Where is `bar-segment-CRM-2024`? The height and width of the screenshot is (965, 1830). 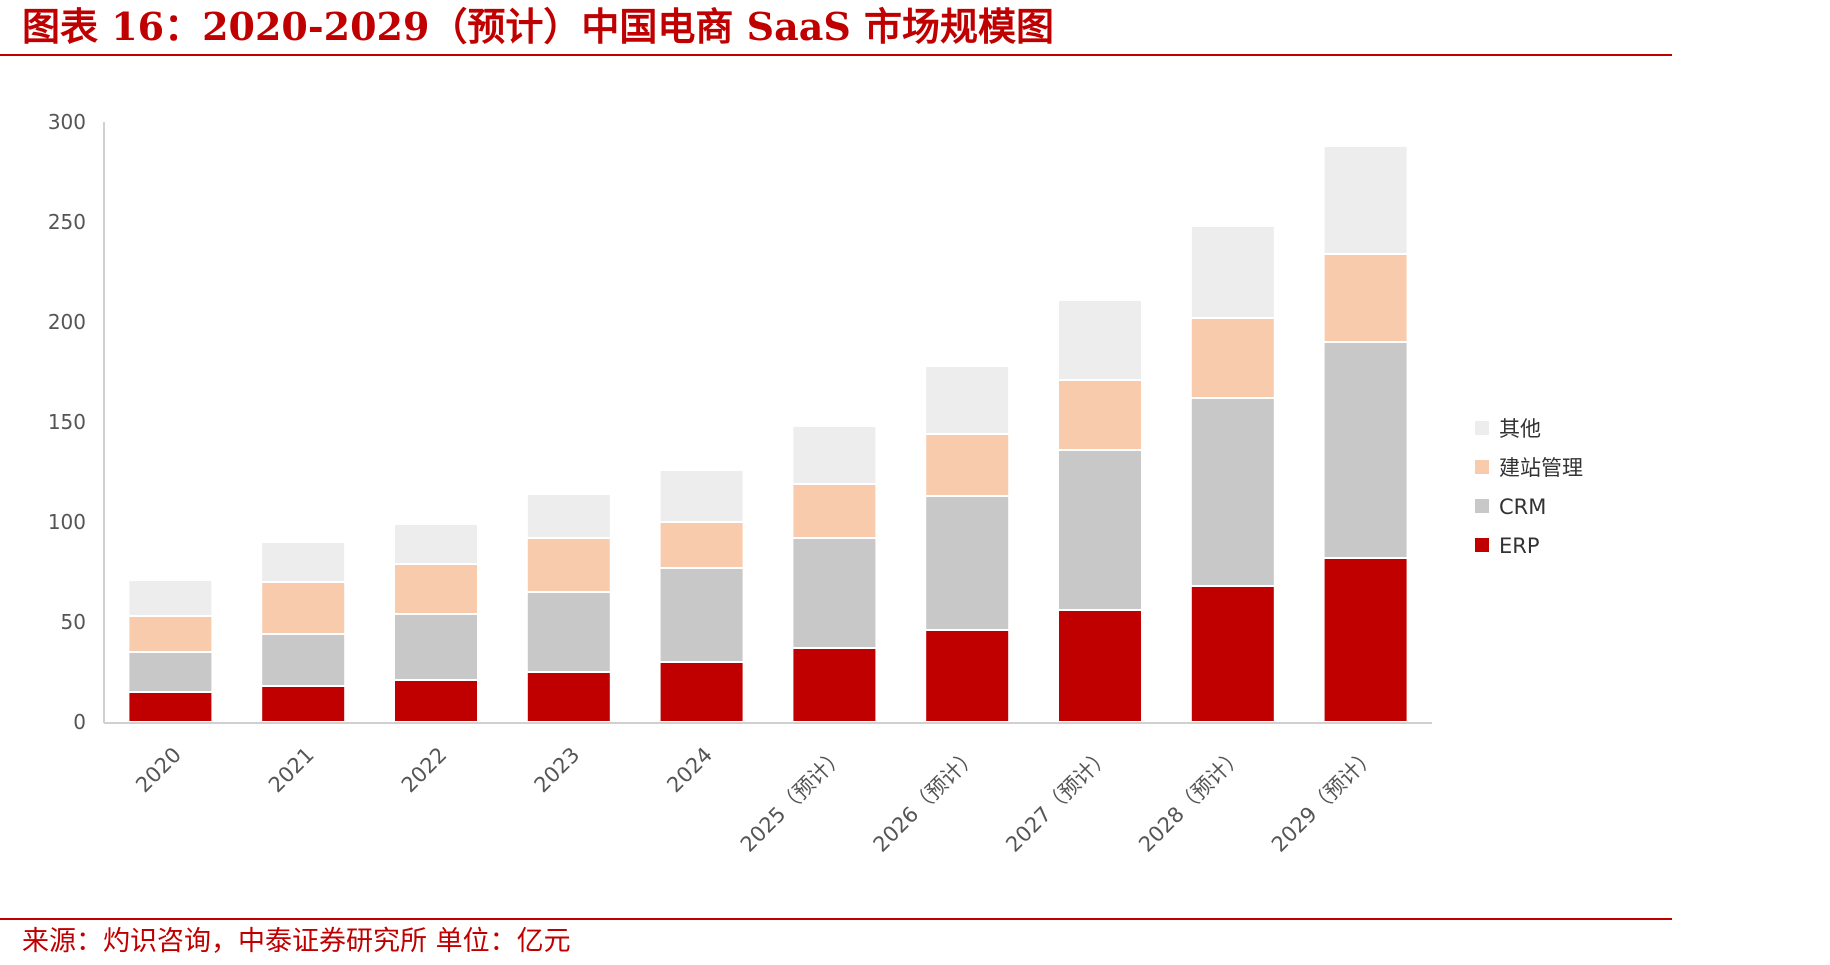 bar-segment-CRM-2024 is located at coordinates (701, 615).